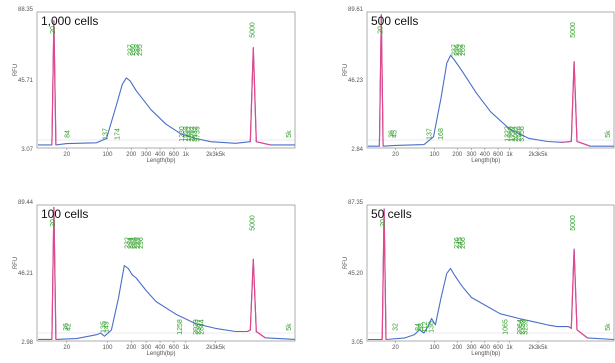  I want to click on y-tick-label: 87.35, so click(356, 203).